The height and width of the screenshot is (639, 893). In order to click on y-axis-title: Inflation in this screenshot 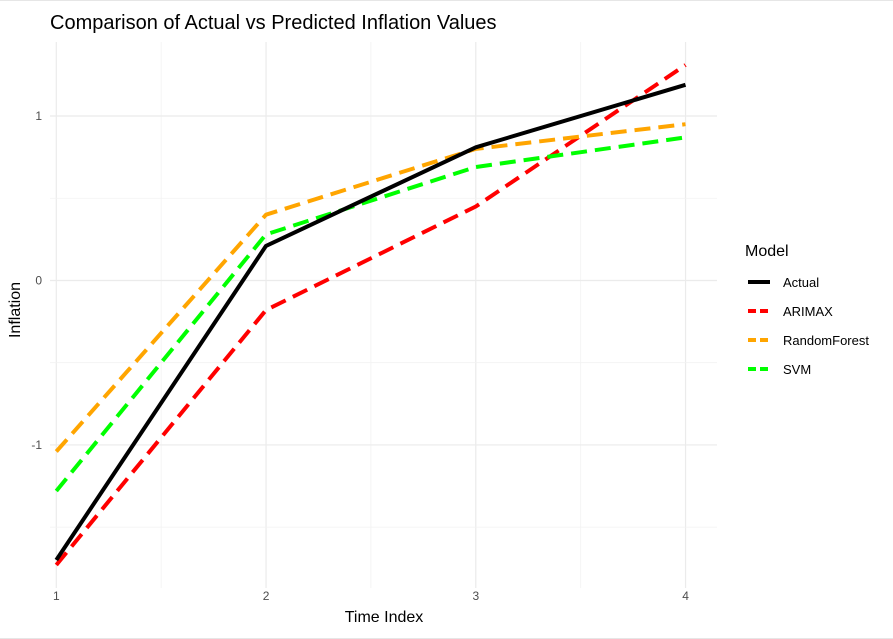, I will do `click(15, 310)`.